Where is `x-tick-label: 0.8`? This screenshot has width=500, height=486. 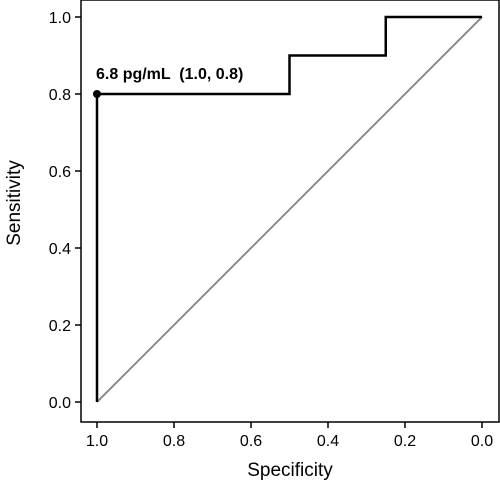 x-tick-label: 0.8 is located at coordinates (174, 441).